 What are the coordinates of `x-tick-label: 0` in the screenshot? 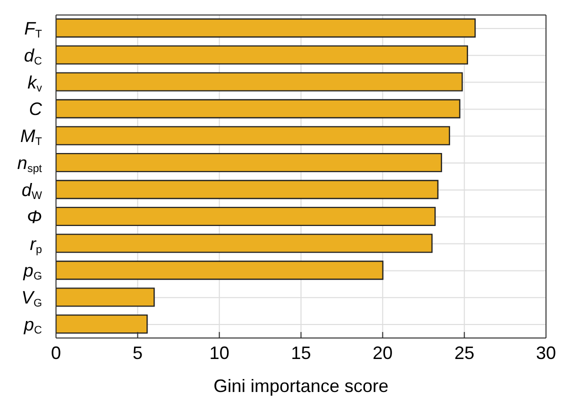 It's located at (56, 352).